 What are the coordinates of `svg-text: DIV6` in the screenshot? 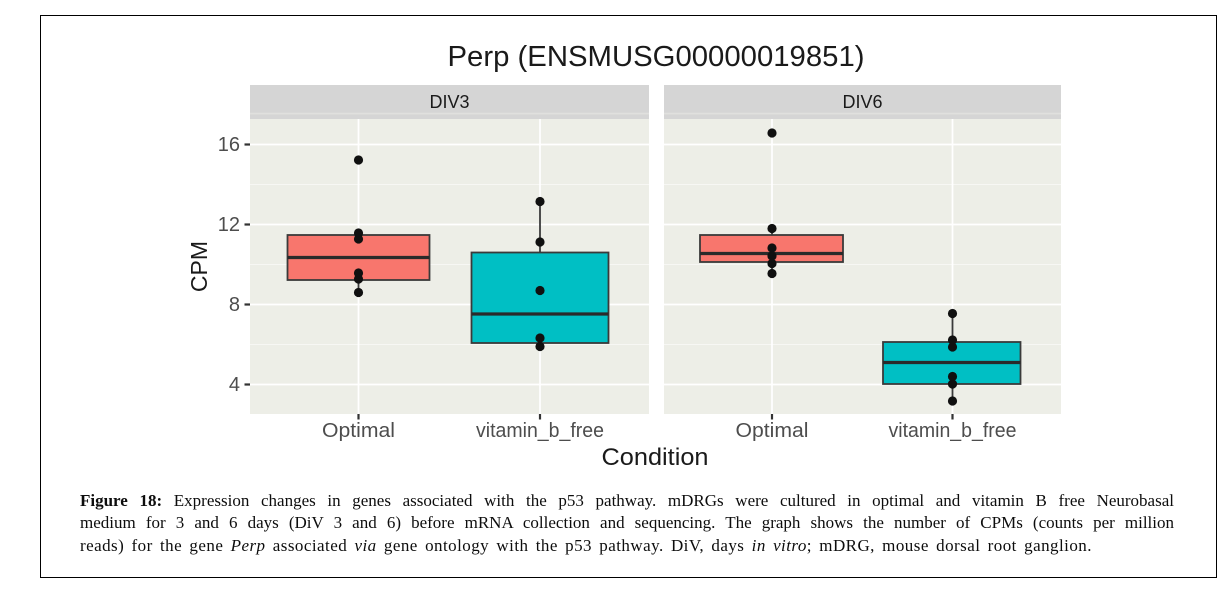 It's located at (863, 102).